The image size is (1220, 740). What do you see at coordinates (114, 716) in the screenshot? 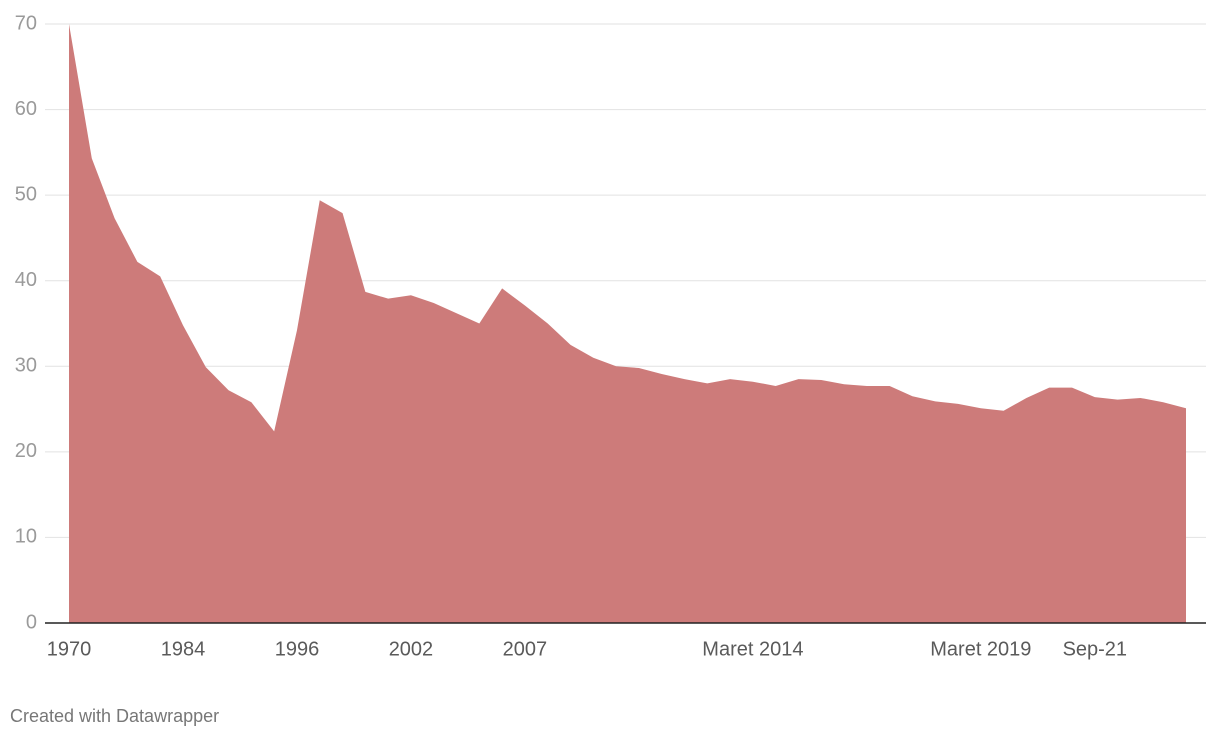
I see `footer: Created with Datawrapper` at bounding box center [114, 716].